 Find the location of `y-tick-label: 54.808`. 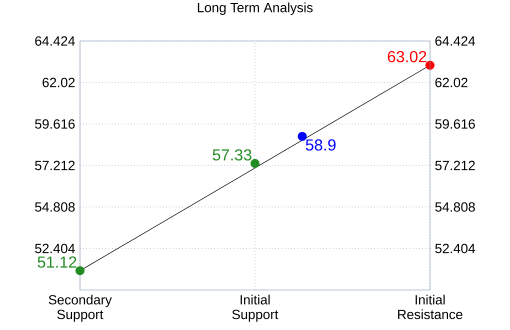

y-tick-label: 54.808 is located at coordinates (55, 207).